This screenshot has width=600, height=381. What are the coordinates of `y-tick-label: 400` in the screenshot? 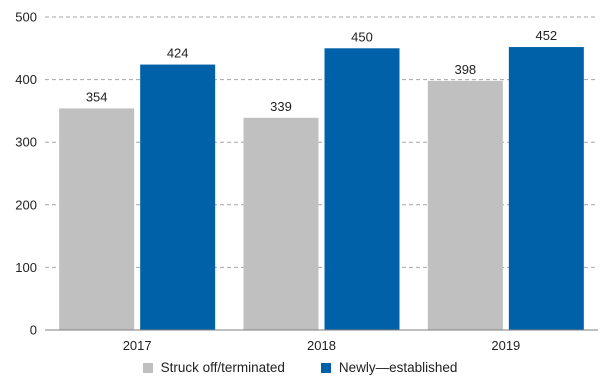 It's located at (26, 79).